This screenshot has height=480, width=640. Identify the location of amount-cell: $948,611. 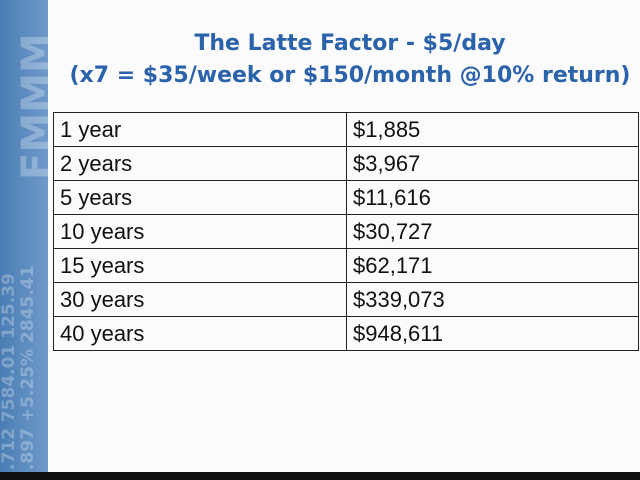
(492, 333).